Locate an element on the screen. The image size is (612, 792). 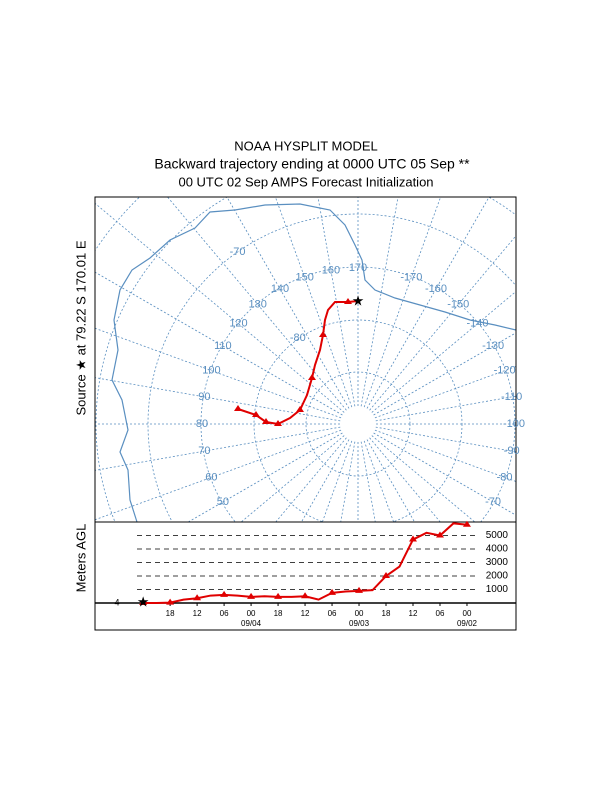
date-label: 09/04 is located at coordinates (251, 623).